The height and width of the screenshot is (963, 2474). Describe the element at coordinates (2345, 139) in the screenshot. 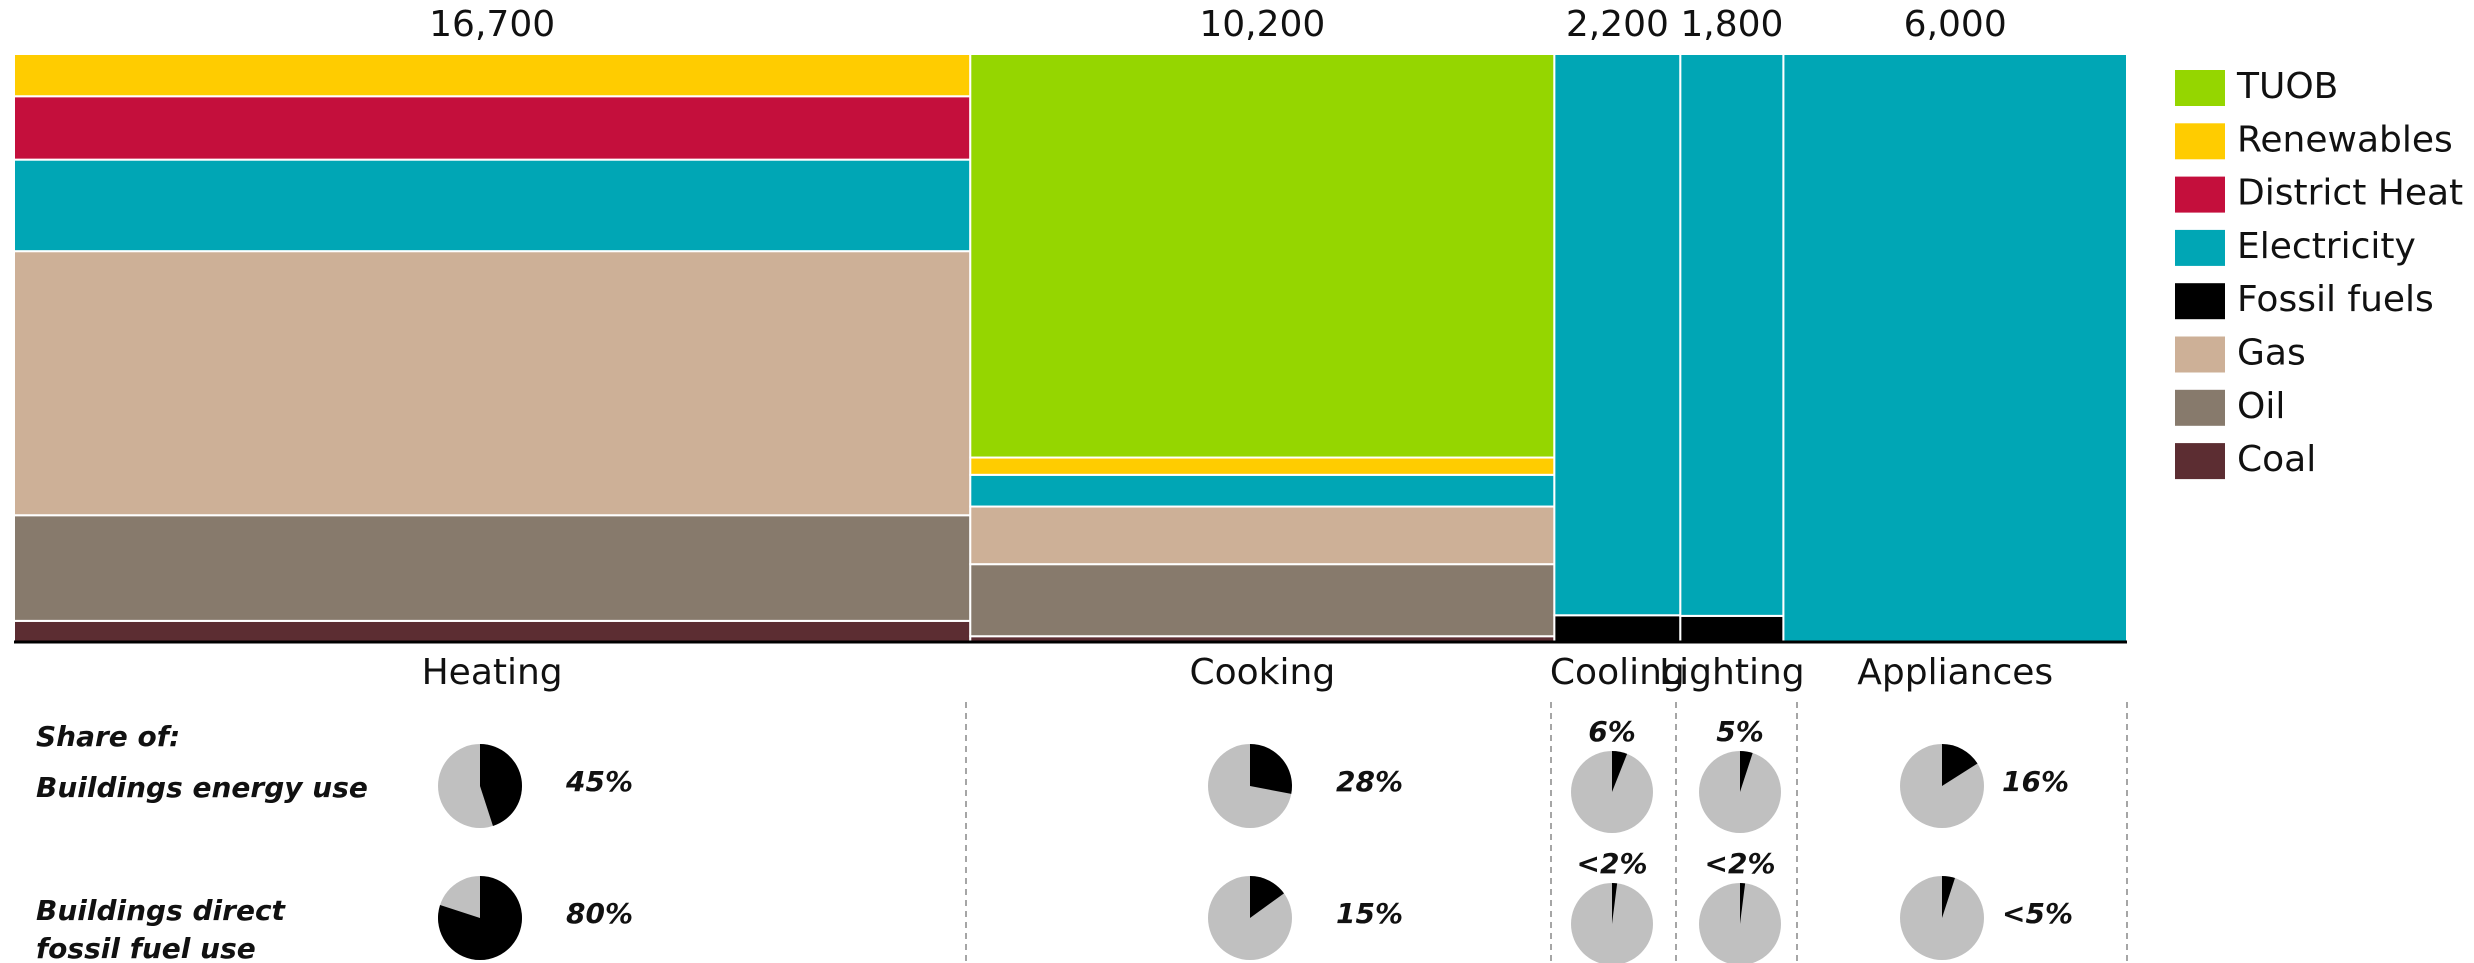

I see `legend-label: Renewables` at that location.